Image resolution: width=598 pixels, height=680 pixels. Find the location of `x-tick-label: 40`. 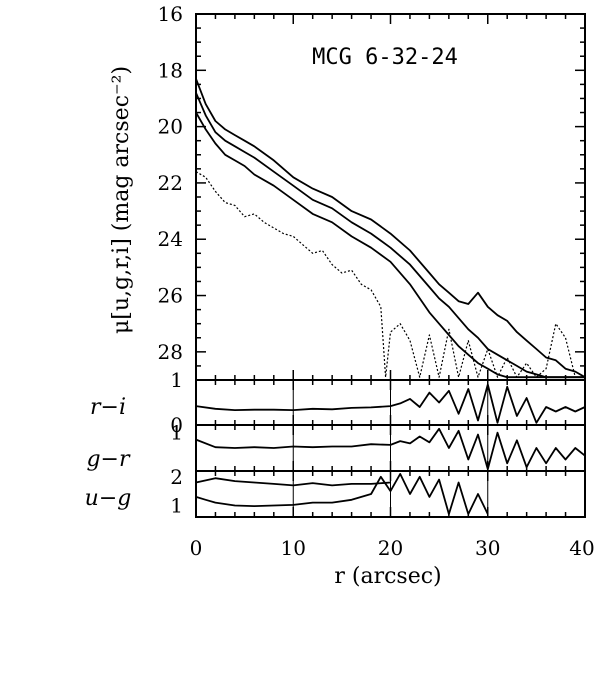

x-tick-label: 40 is located at coordinates (581, 548).